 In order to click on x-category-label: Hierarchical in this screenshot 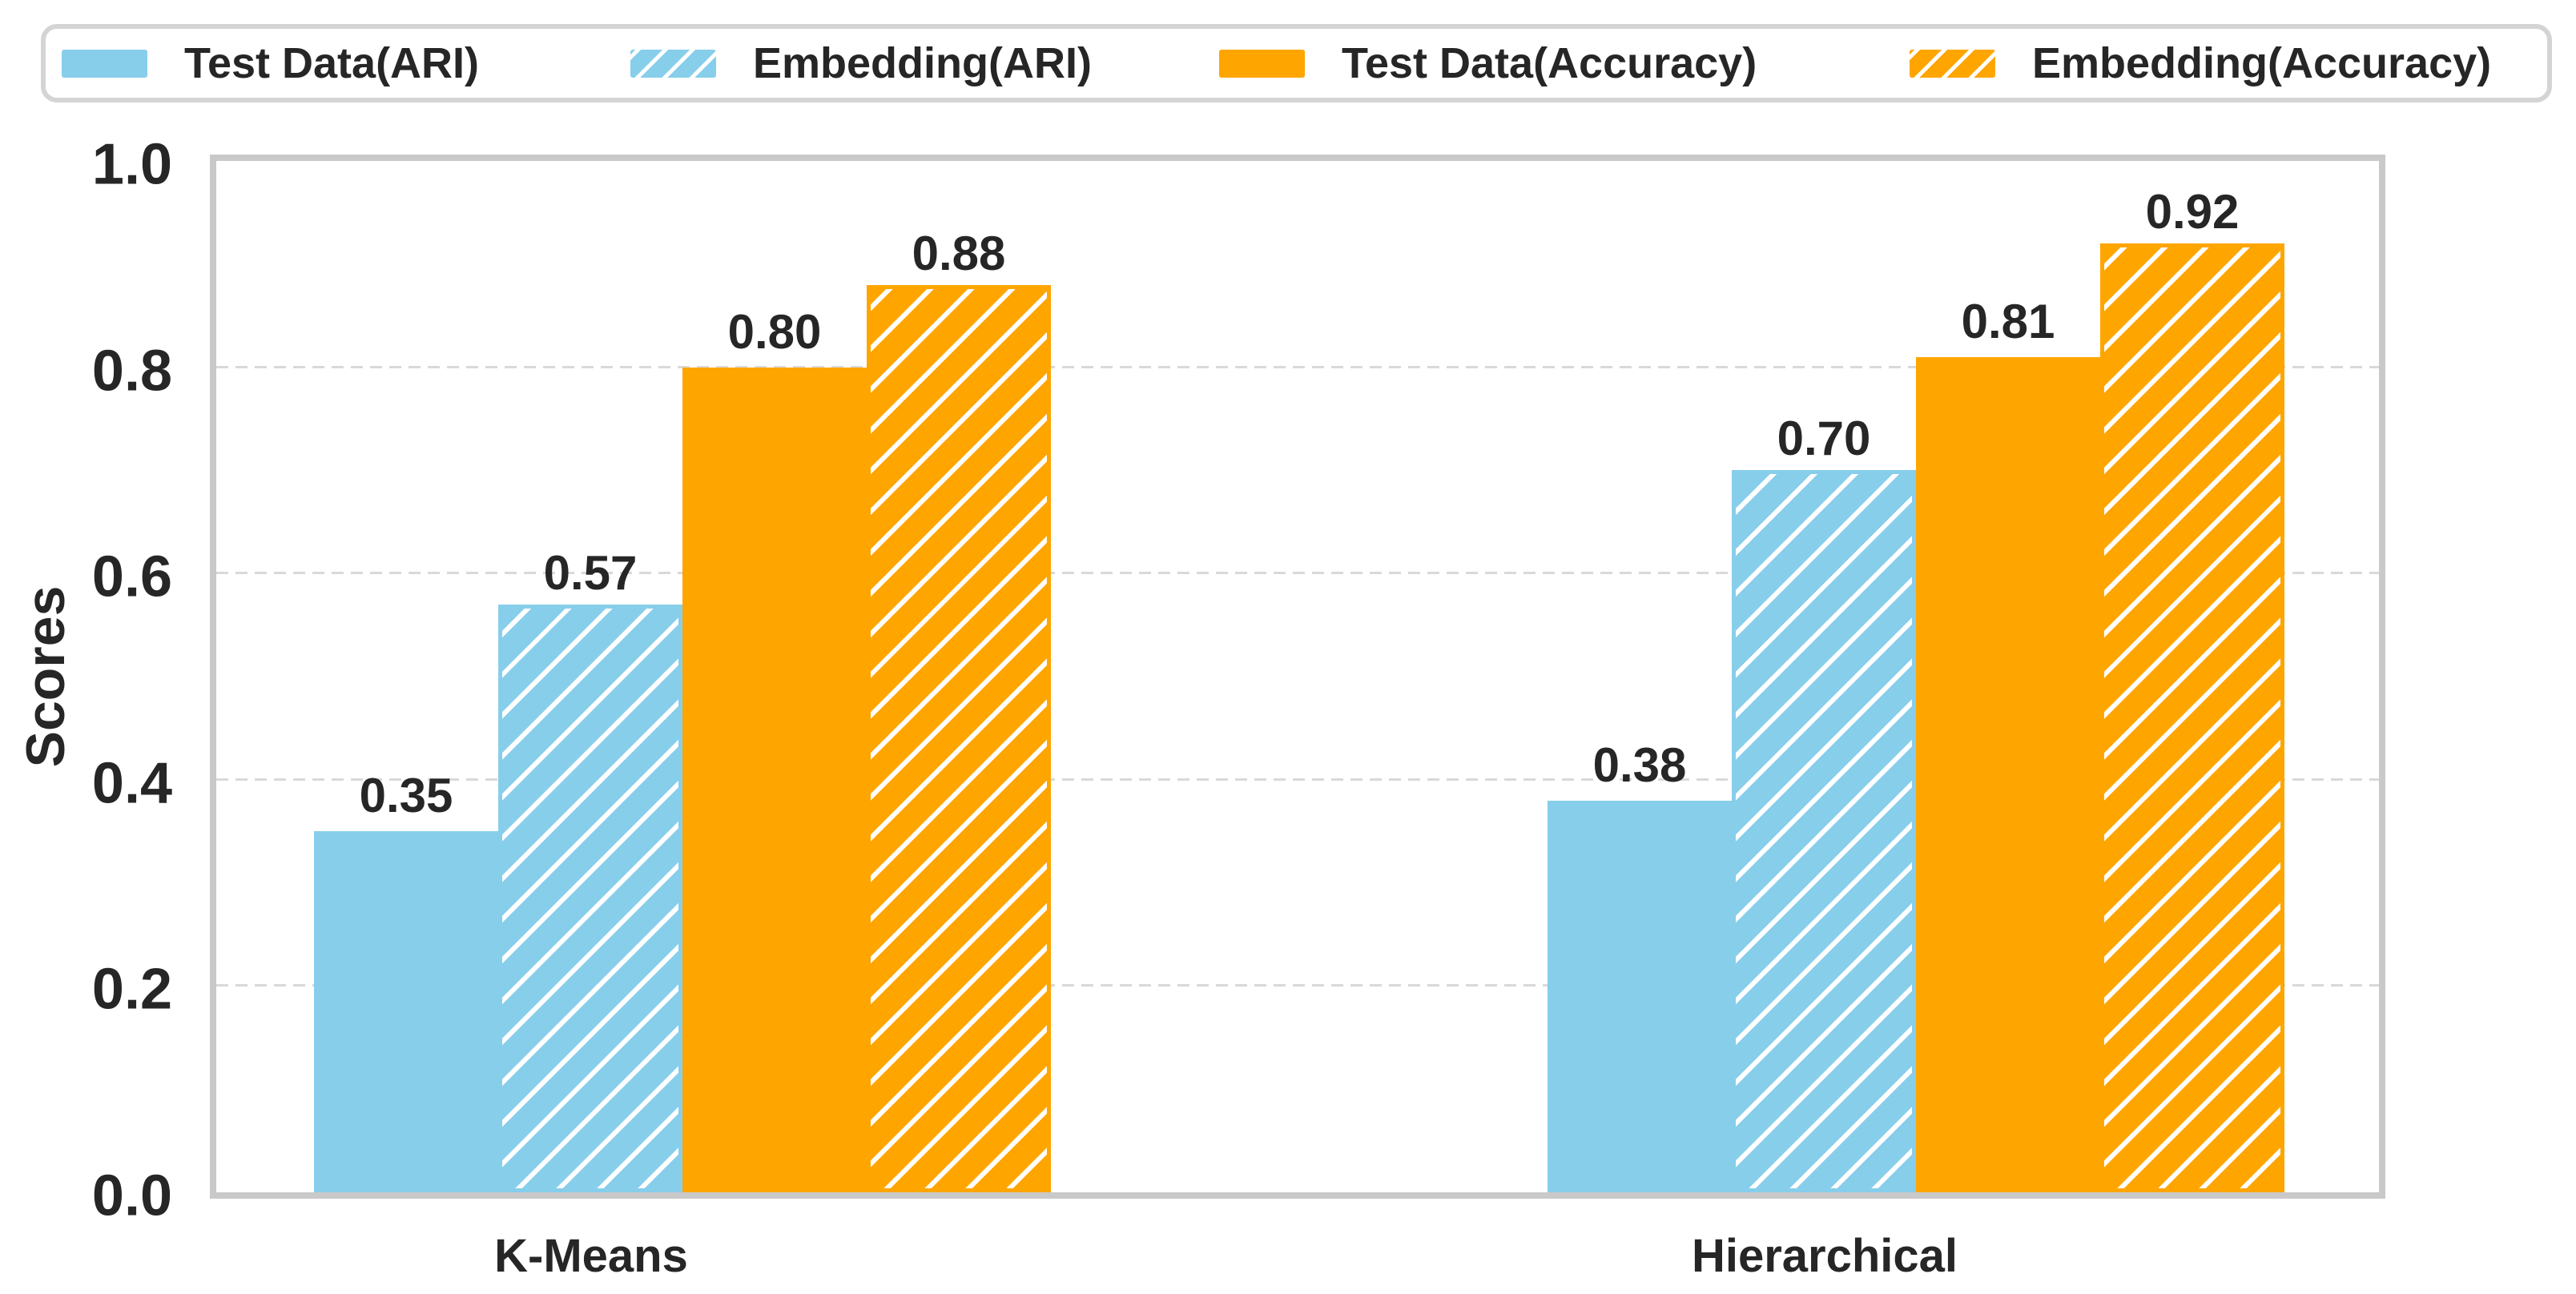, I will do `click(1825, 1256)`.